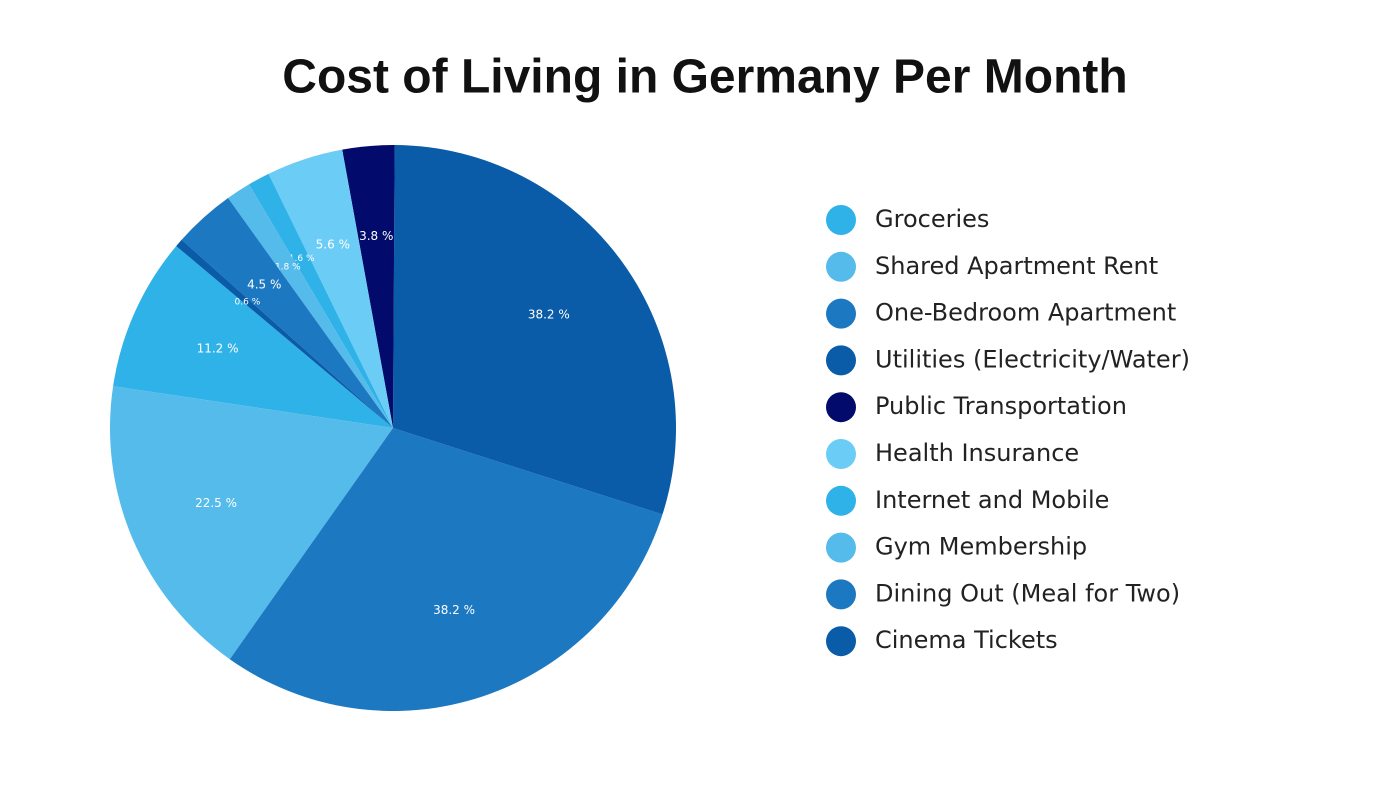 The height and width of the screenshot is (787, 1400). Describe the element at coordinates (333, 245) in the screenshot. I see `slice-label: 5.6 %` at that location.